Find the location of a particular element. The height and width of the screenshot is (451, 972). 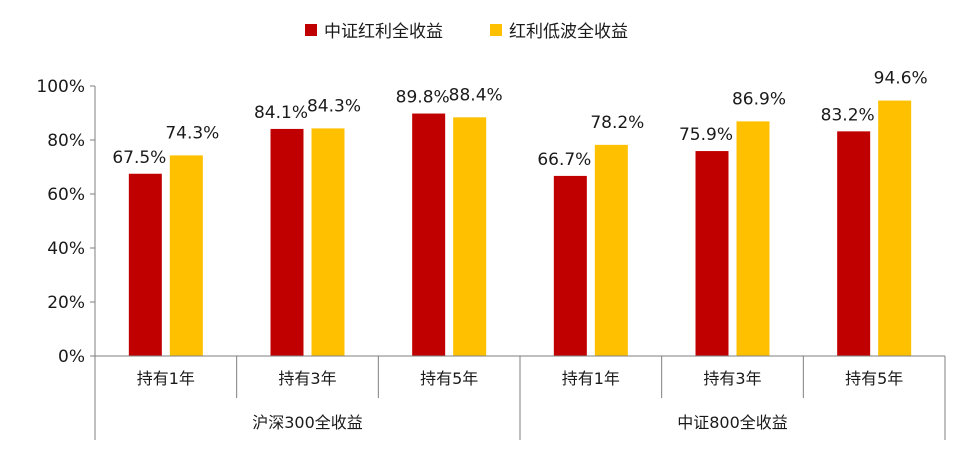

legend: 中证红利全收益 红利低波全收益 is located at coordinates (466, 32).